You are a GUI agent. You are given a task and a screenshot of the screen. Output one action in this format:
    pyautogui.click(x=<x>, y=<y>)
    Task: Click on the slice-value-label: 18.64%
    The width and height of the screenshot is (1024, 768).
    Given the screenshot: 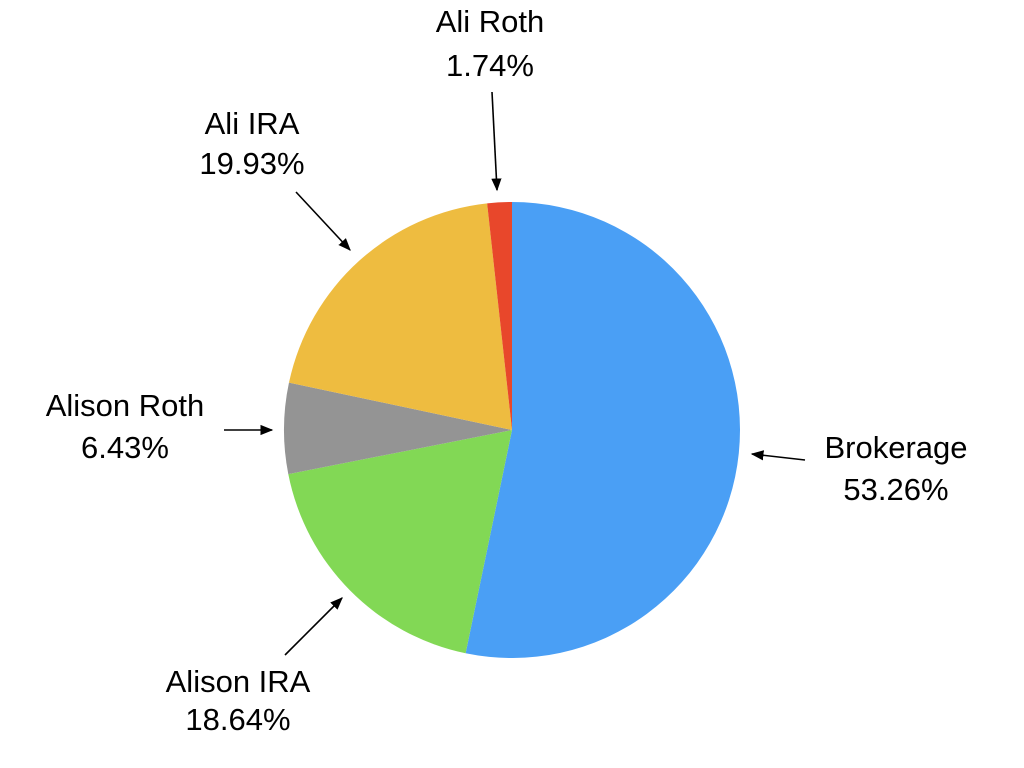 What is the action you would take?
    pyautogui.click(x=237, y=719)
    